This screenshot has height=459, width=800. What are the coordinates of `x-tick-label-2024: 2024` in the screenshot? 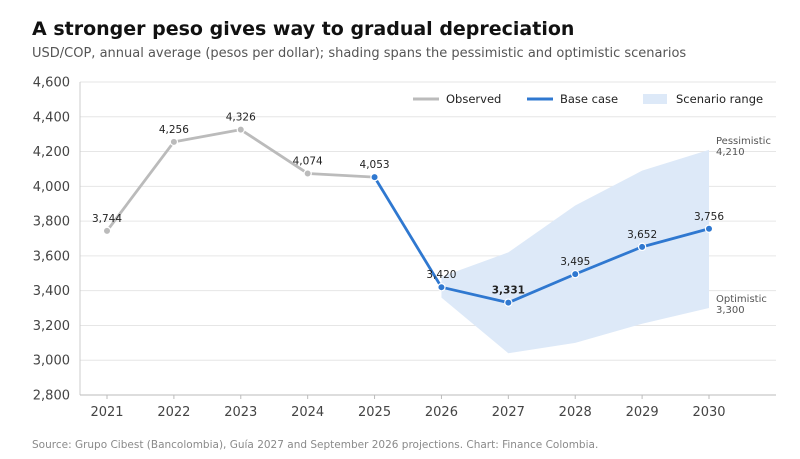 It's located at (307, 412).